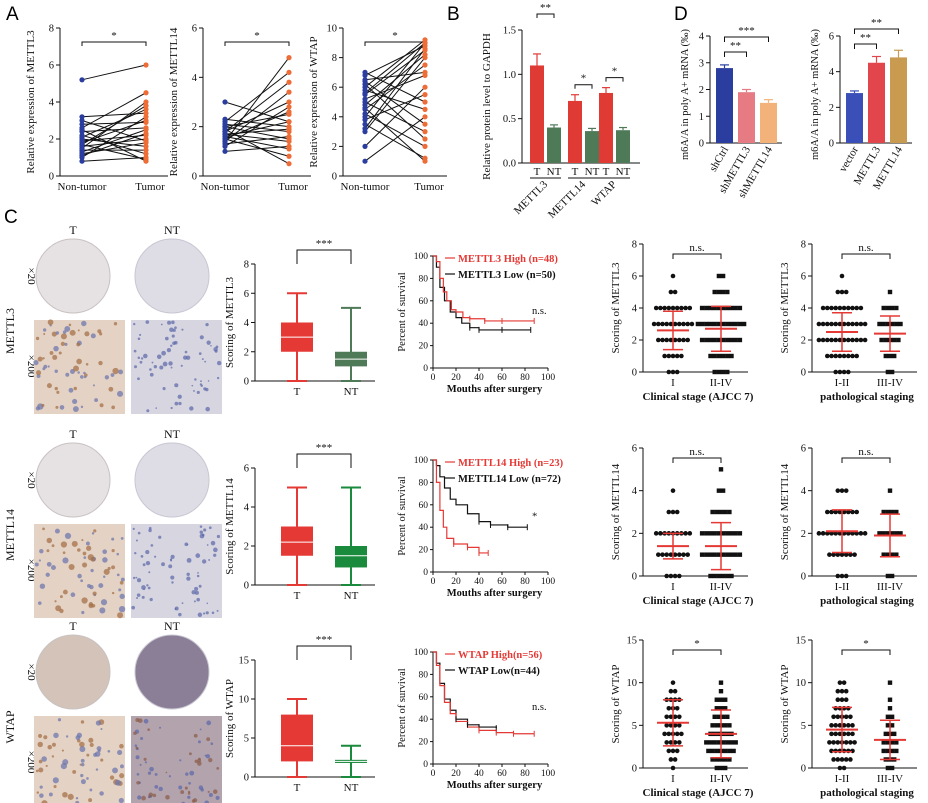 Image resolution: width=928 pixels, height=803 pixels. What do you see at coordinates (685, 94) in the screenshot?
I see `y-axis-label: m6A/A in poly A+ mRNA (‰)` at bounding box center [685, 94].